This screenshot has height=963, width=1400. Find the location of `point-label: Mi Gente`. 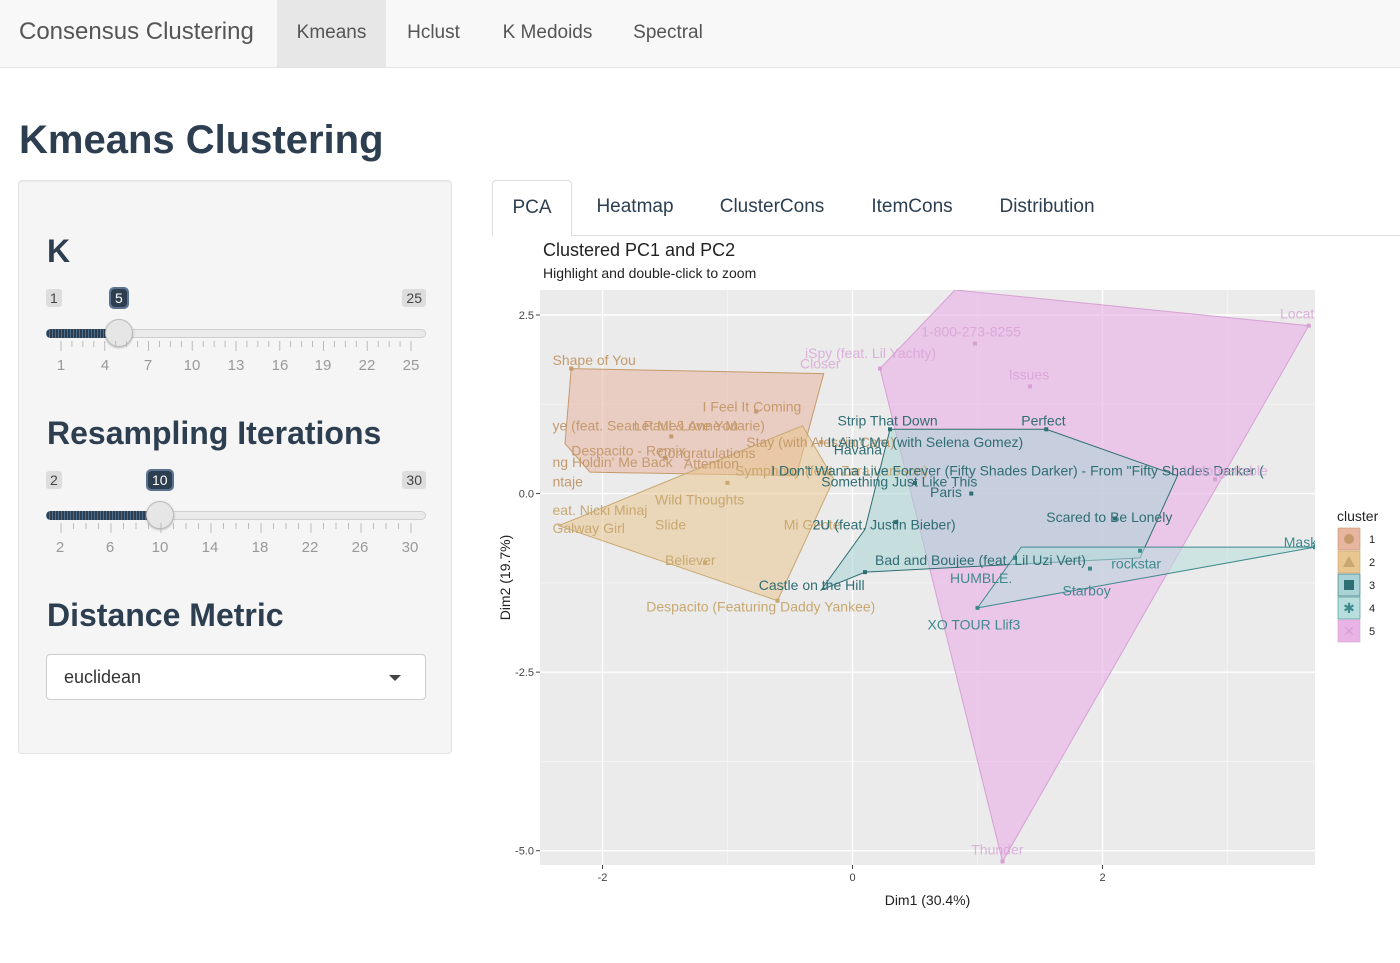

point-label: Mi Gente is located at coordinates (812, 524).